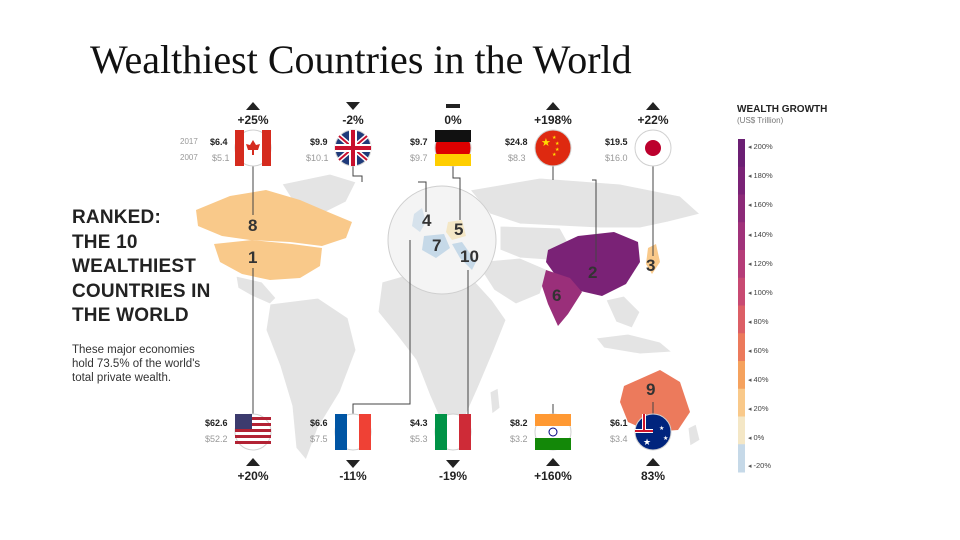 The height and width of the screenshot is (540, 960). Describe the element at coordinates (758, 379) in the screenshot. I see `legend-label: 40%` at that location.